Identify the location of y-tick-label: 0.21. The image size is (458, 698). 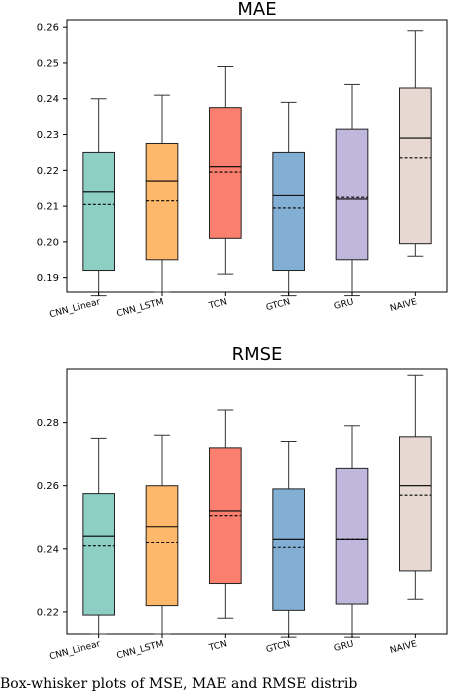
(48, 207).